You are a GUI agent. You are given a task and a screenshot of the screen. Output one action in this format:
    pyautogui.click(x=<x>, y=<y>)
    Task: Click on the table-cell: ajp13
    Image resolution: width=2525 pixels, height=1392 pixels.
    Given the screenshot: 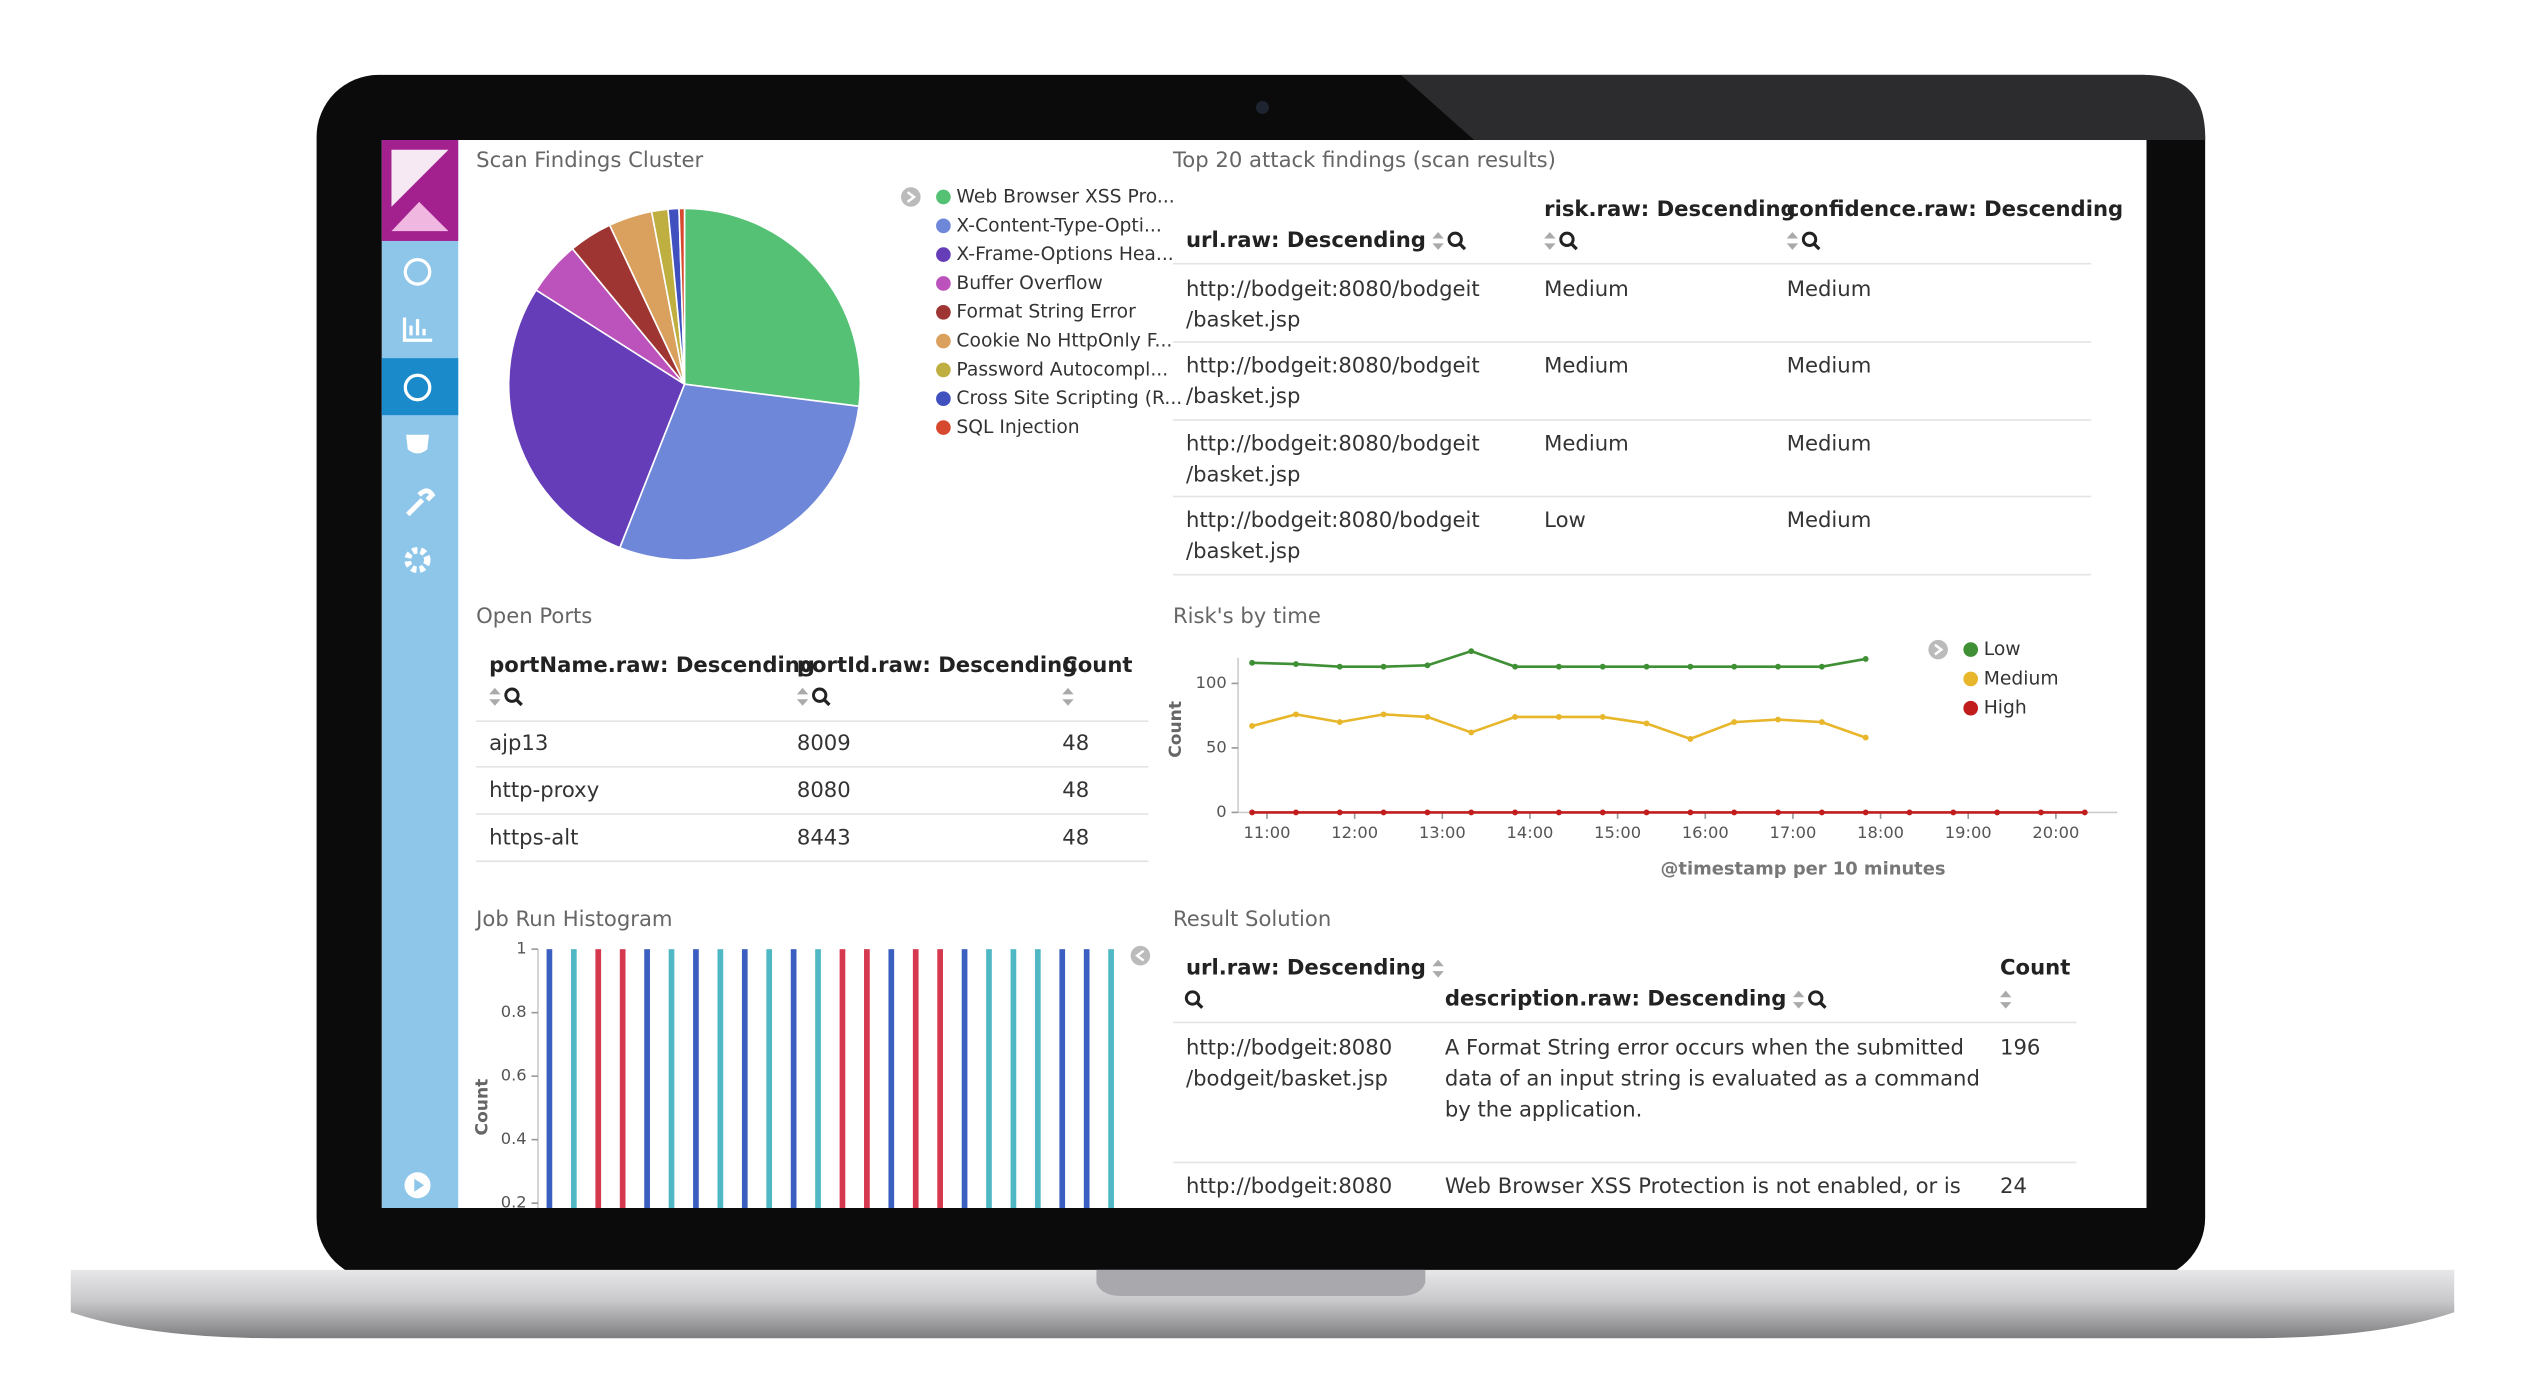 What is the action you would take?
    pyautogui.click(x=518, y=742)
    